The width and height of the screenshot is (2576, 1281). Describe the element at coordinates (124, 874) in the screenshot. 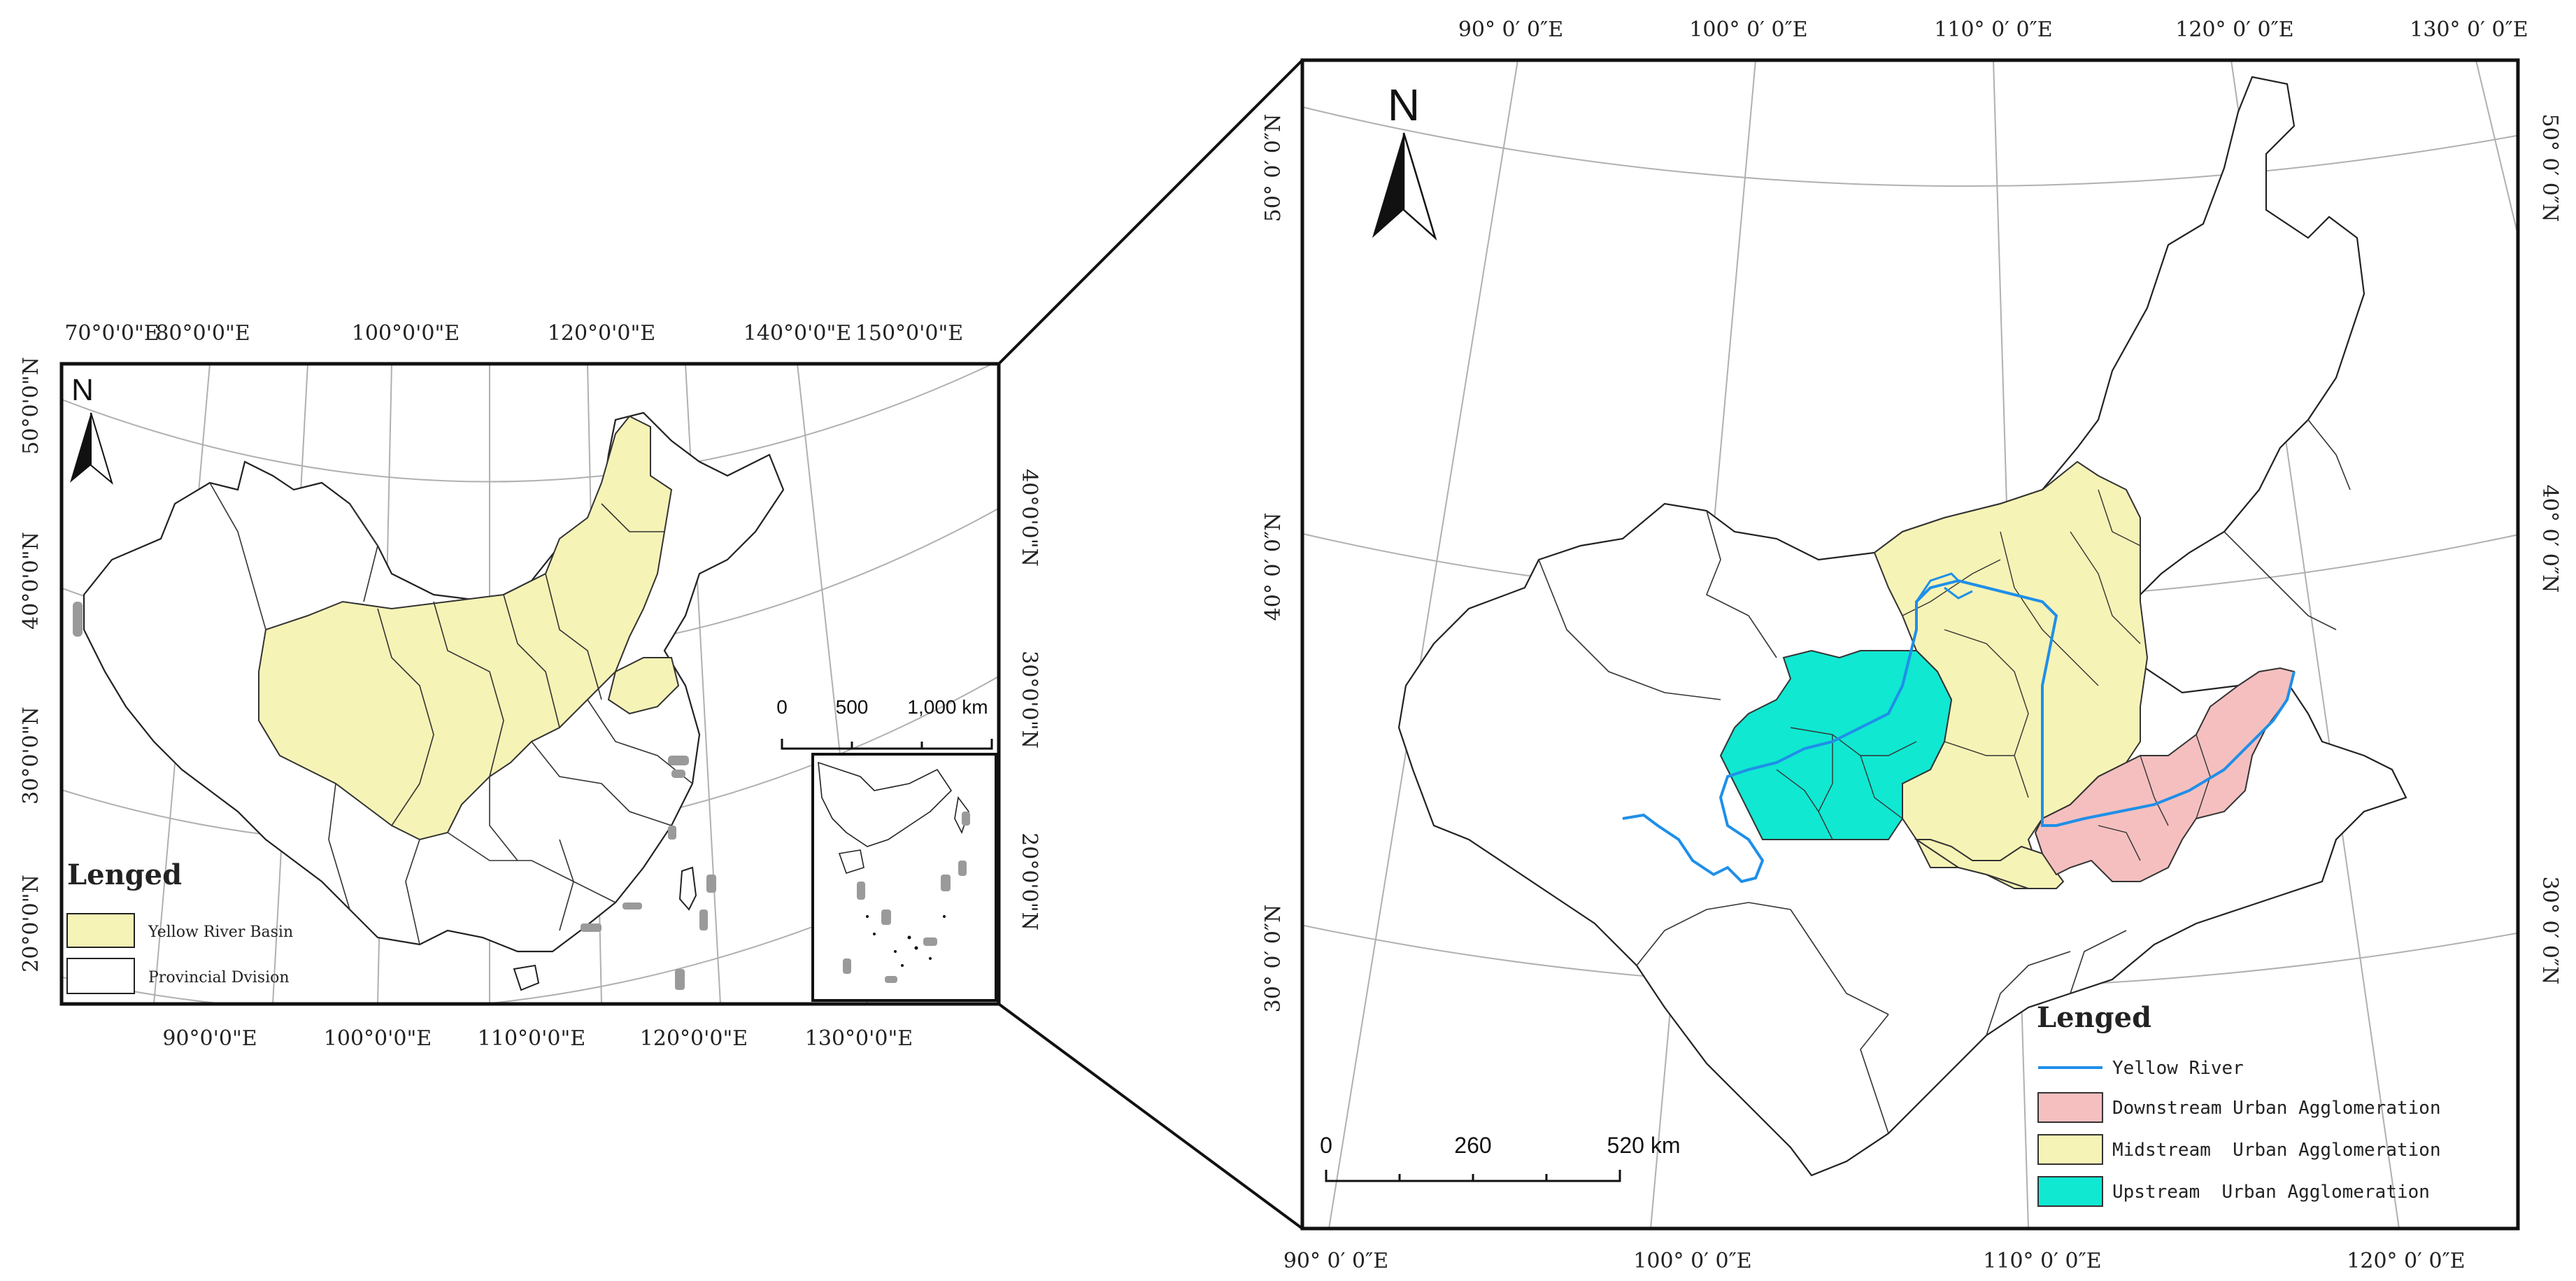

I see `overview-legend-title: Lenged` at that location.